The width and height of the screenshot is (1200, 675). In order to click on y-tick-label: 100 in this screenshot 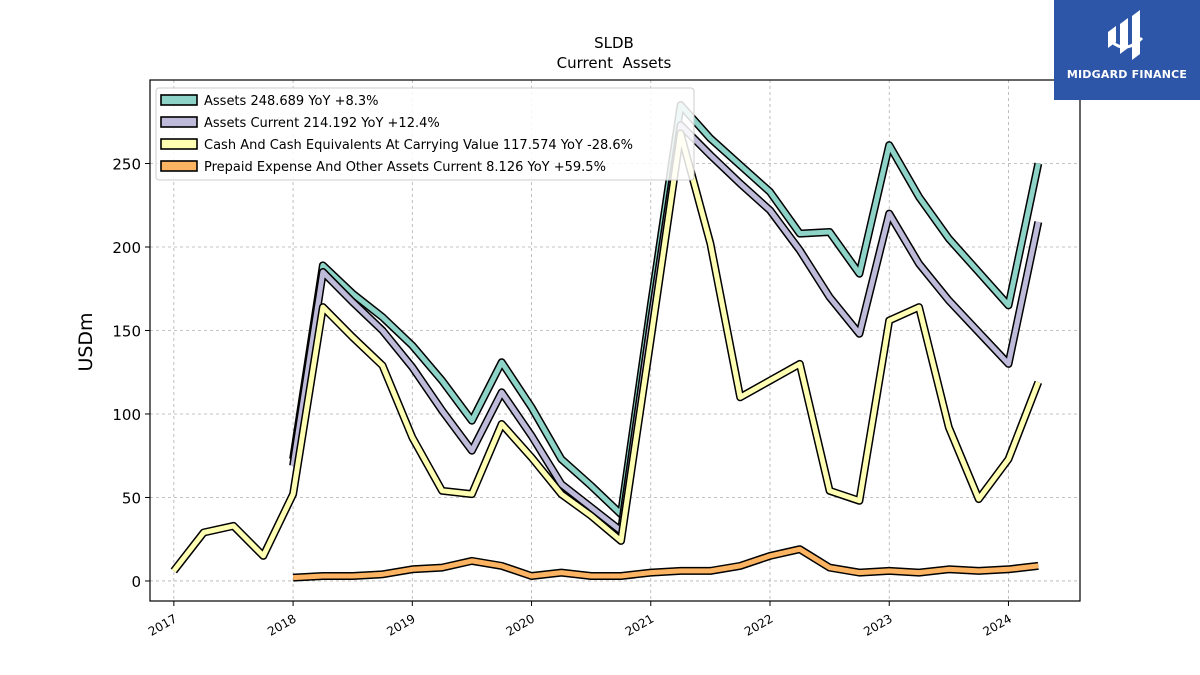, I will do `click(126, 415)`.